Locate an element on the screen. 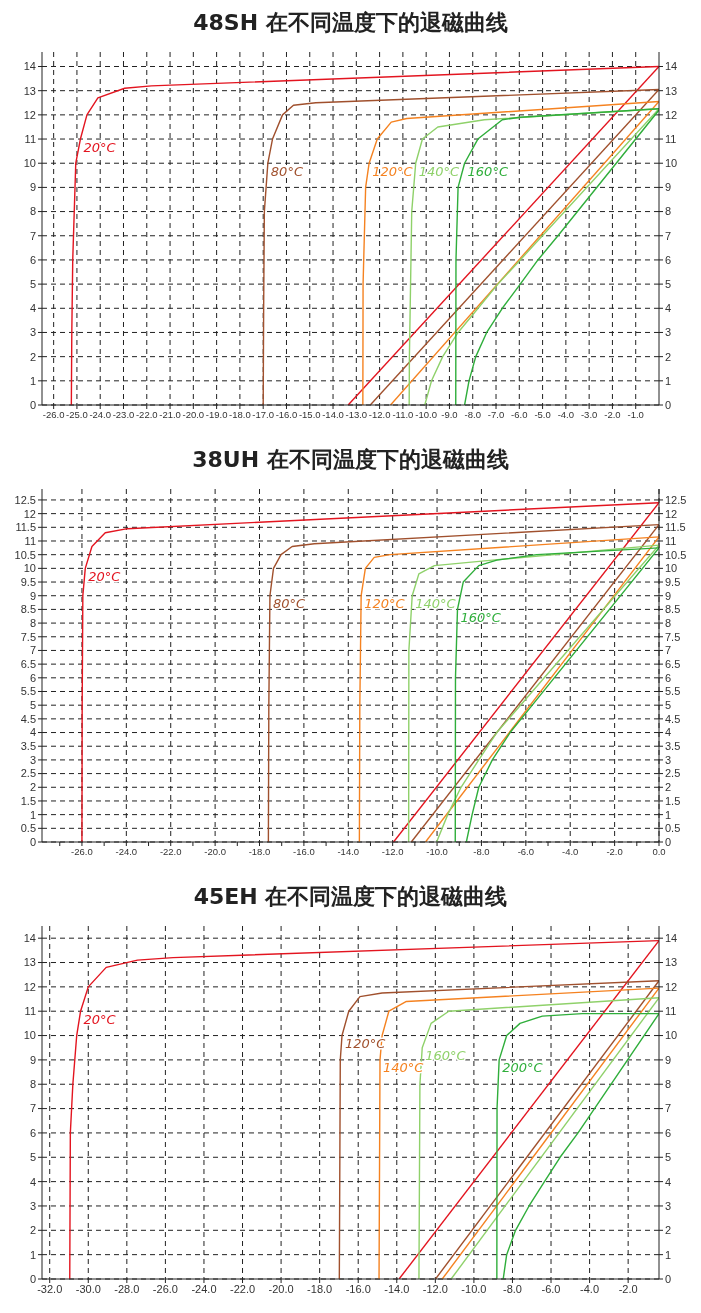 The height and width of the screenshot is (1313, 701). series-label: 120°C is located at coordinates (393, 171).